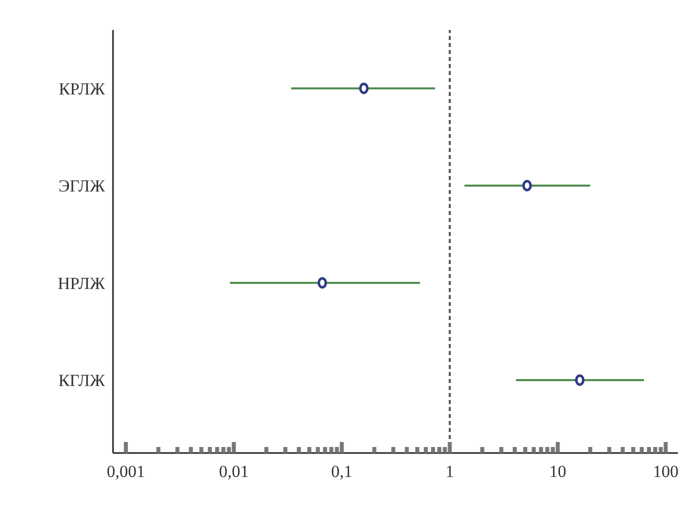 This screenshot has height=523, width=700. I want to click on x-tick-label: 10, so click(557, 471).